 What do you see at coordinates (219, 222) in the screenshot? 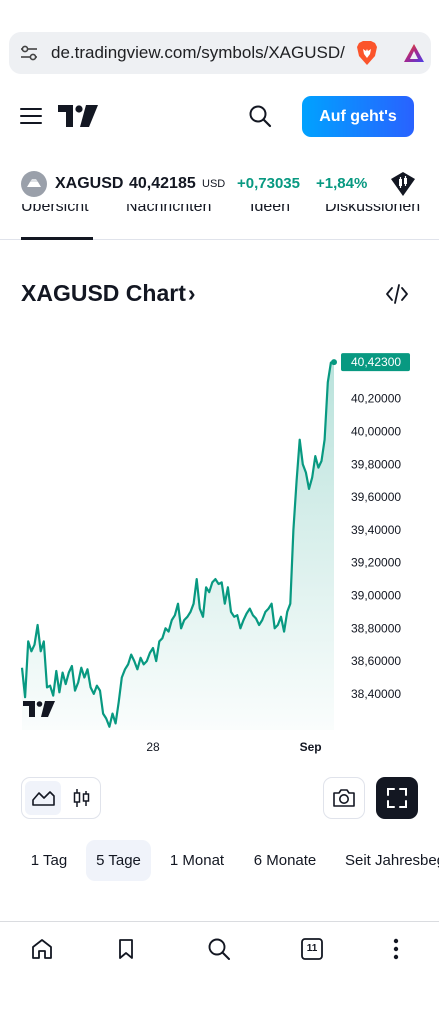
I see `symbol-tabs: Übersicht Nachrichten Ideen Diskussionen` at bounding box center [219, 222].